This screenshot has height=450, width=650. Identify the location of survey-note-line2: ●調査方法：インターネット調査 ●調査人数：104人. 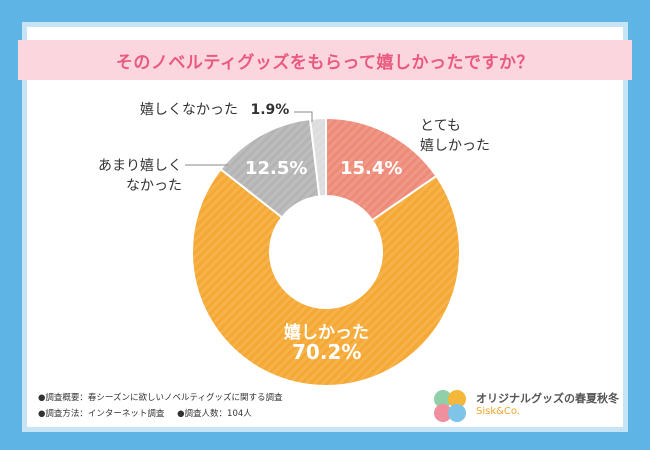
(160, 414).